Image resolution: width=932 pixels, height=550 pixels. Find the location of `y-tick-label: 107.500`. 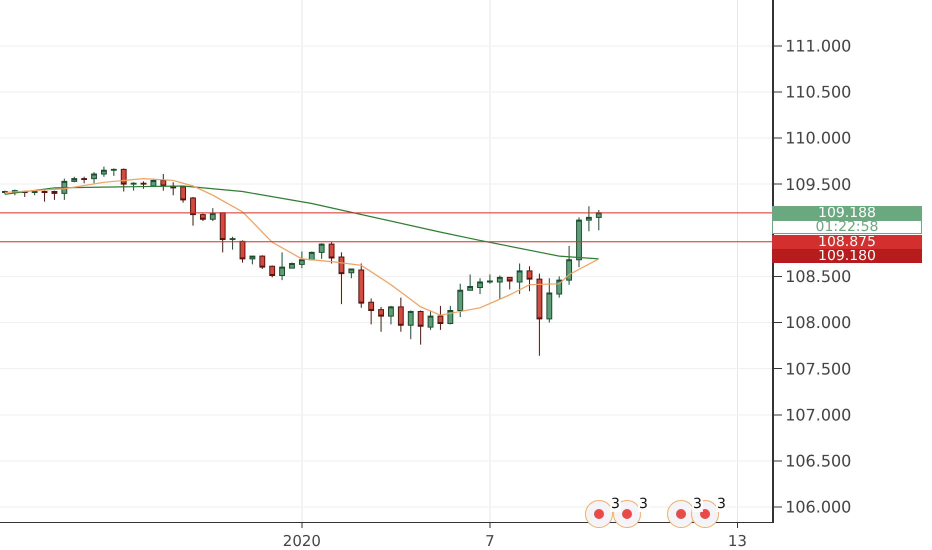

y-tick-label: 107.500 is located at coordinates (818, 368).